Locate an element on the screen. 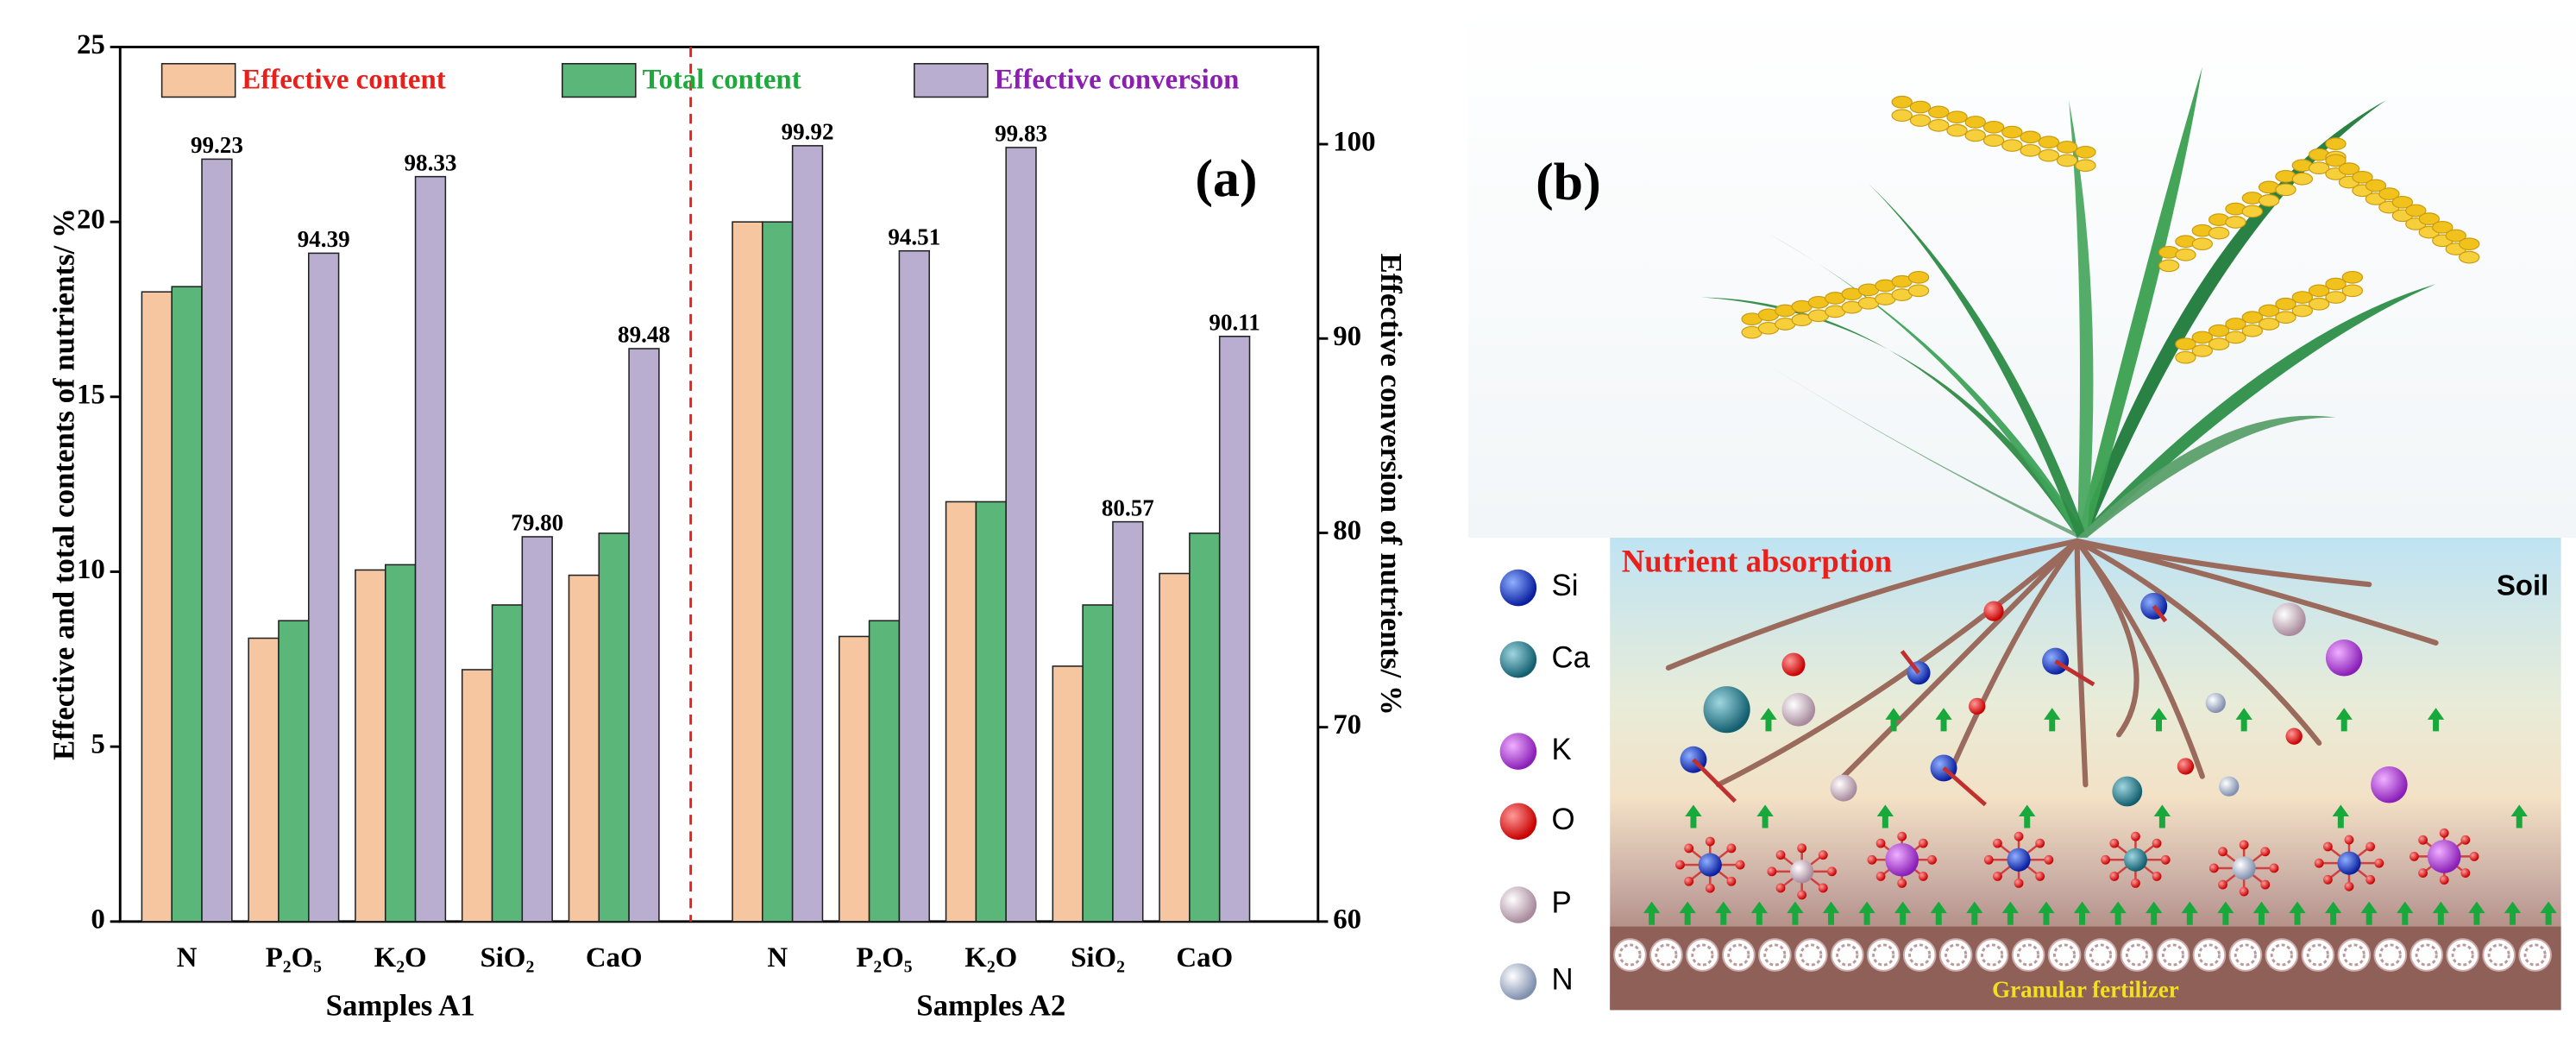  leaf is located at coordinates (1978, 361).